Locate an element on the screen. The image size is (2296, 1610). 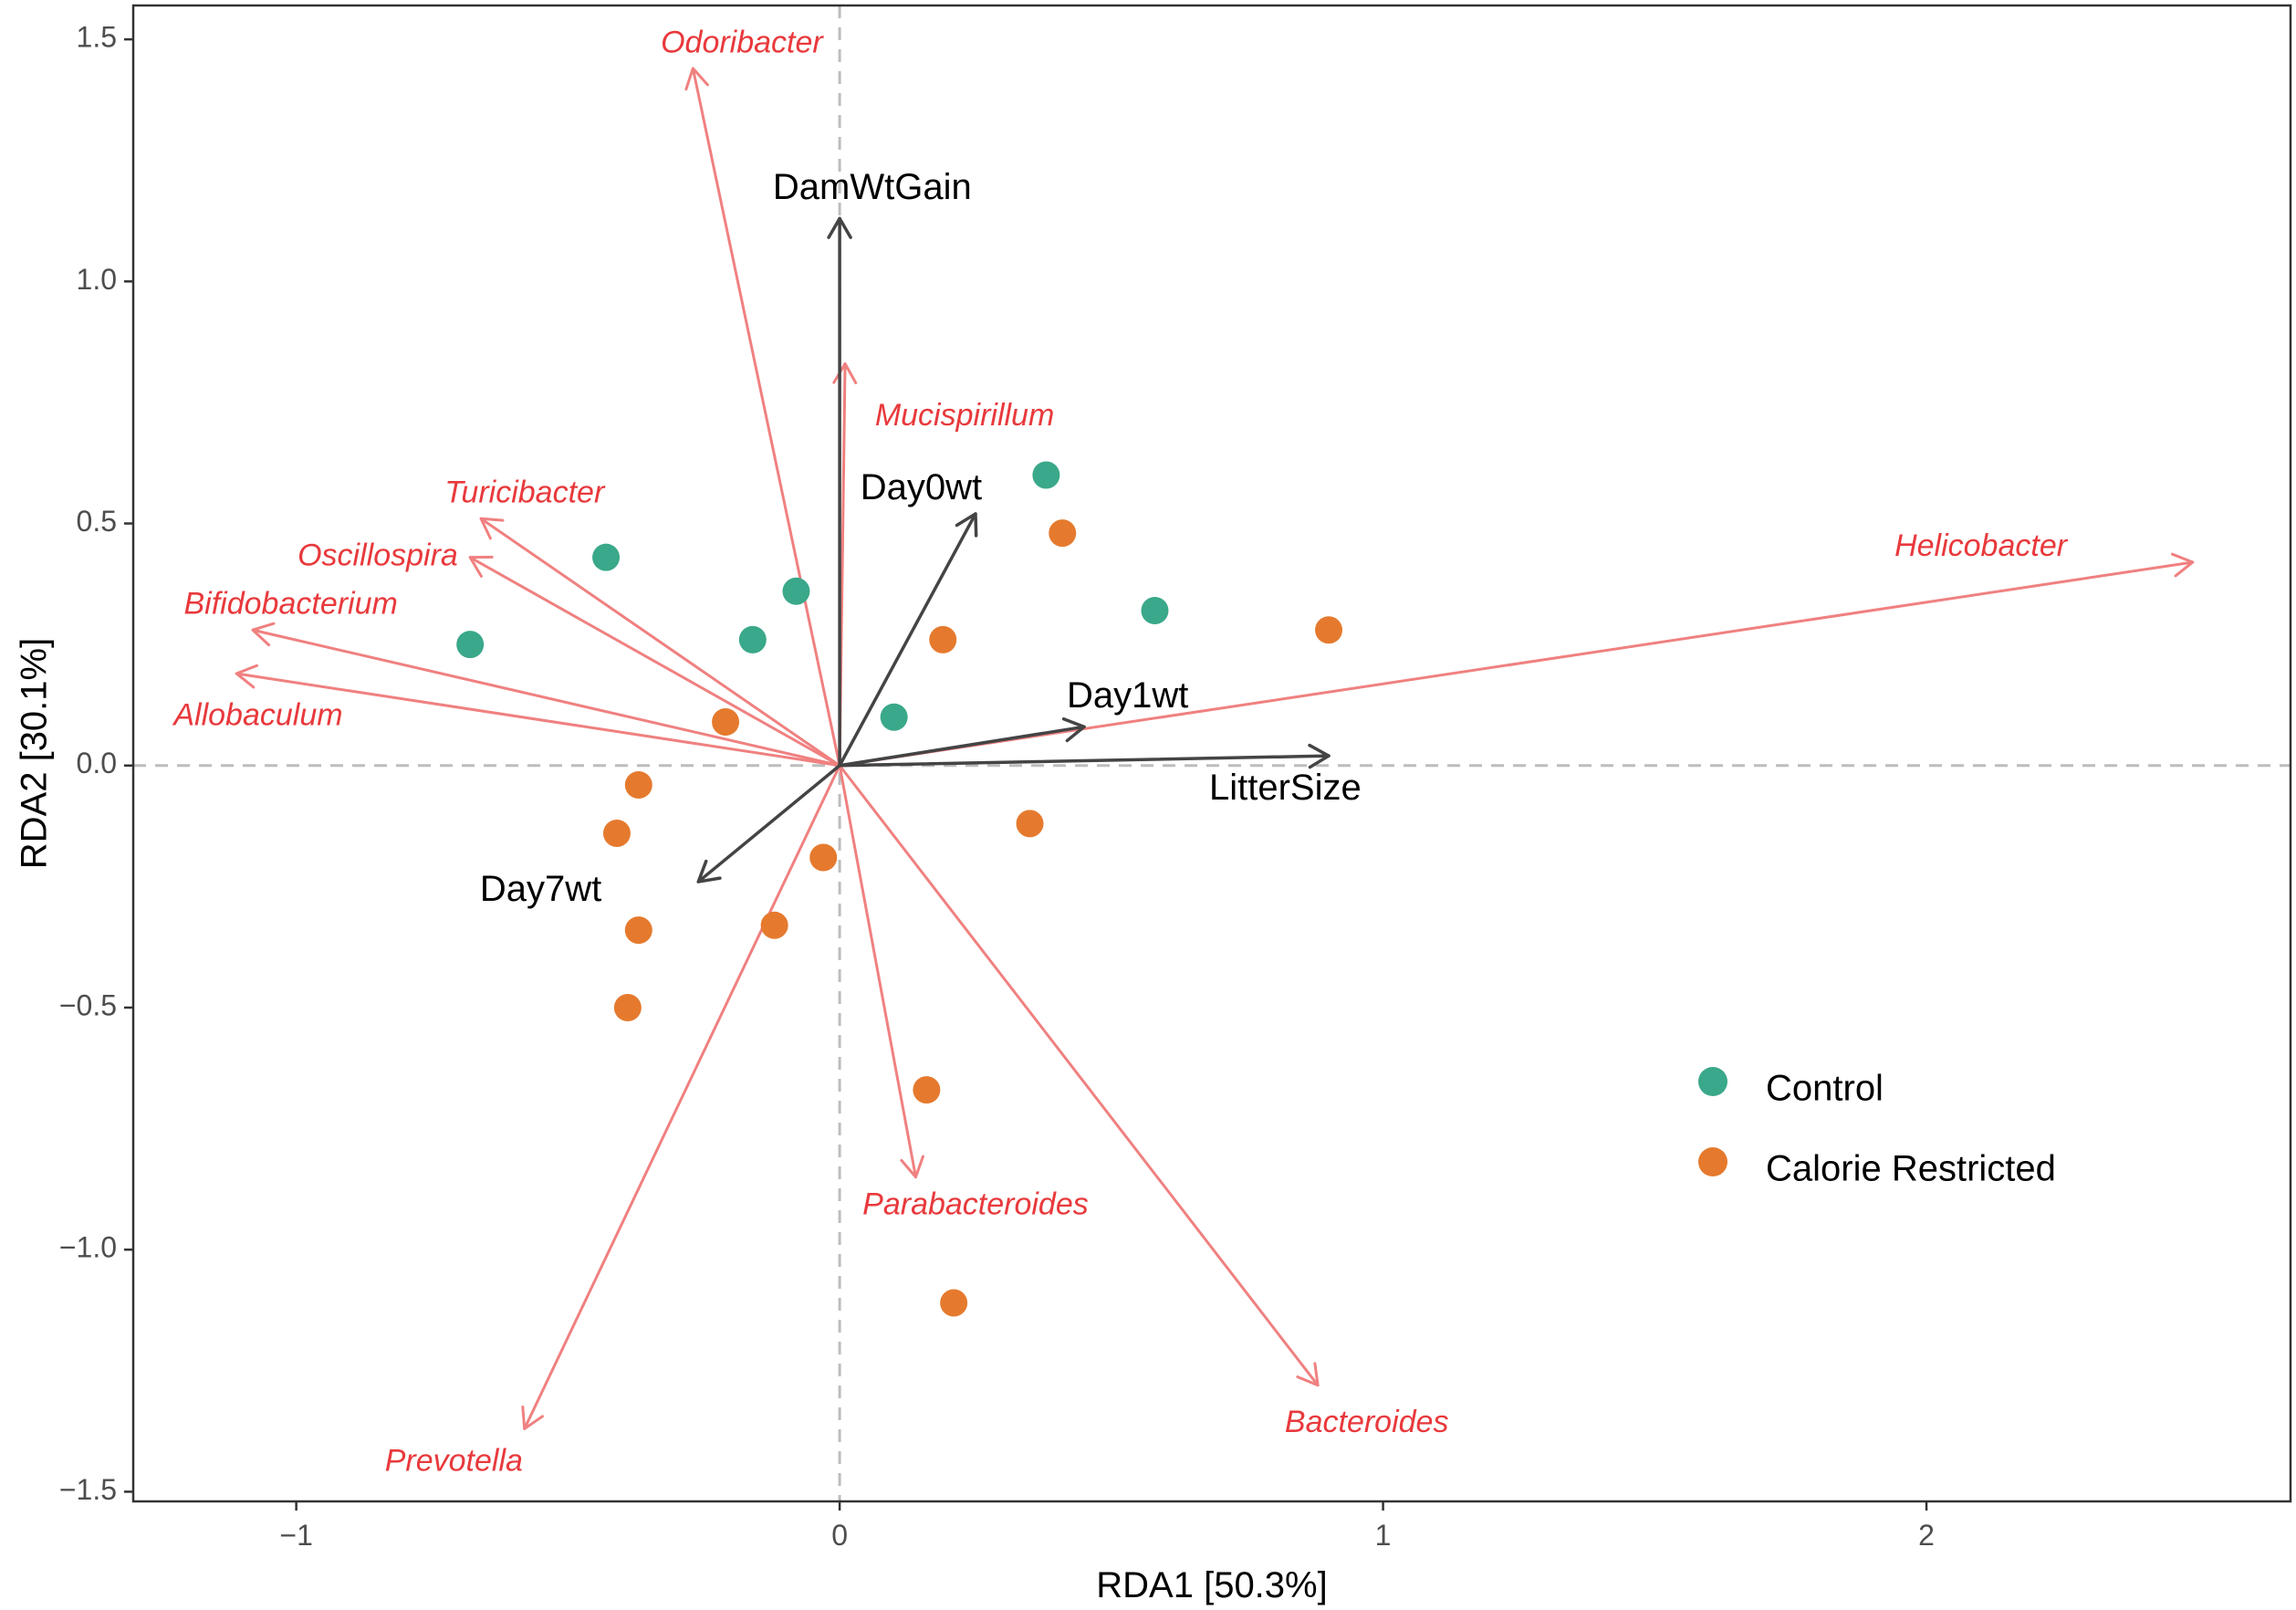
species-label-allobaculum: Allobaculum is located at coordinates (257, 715).